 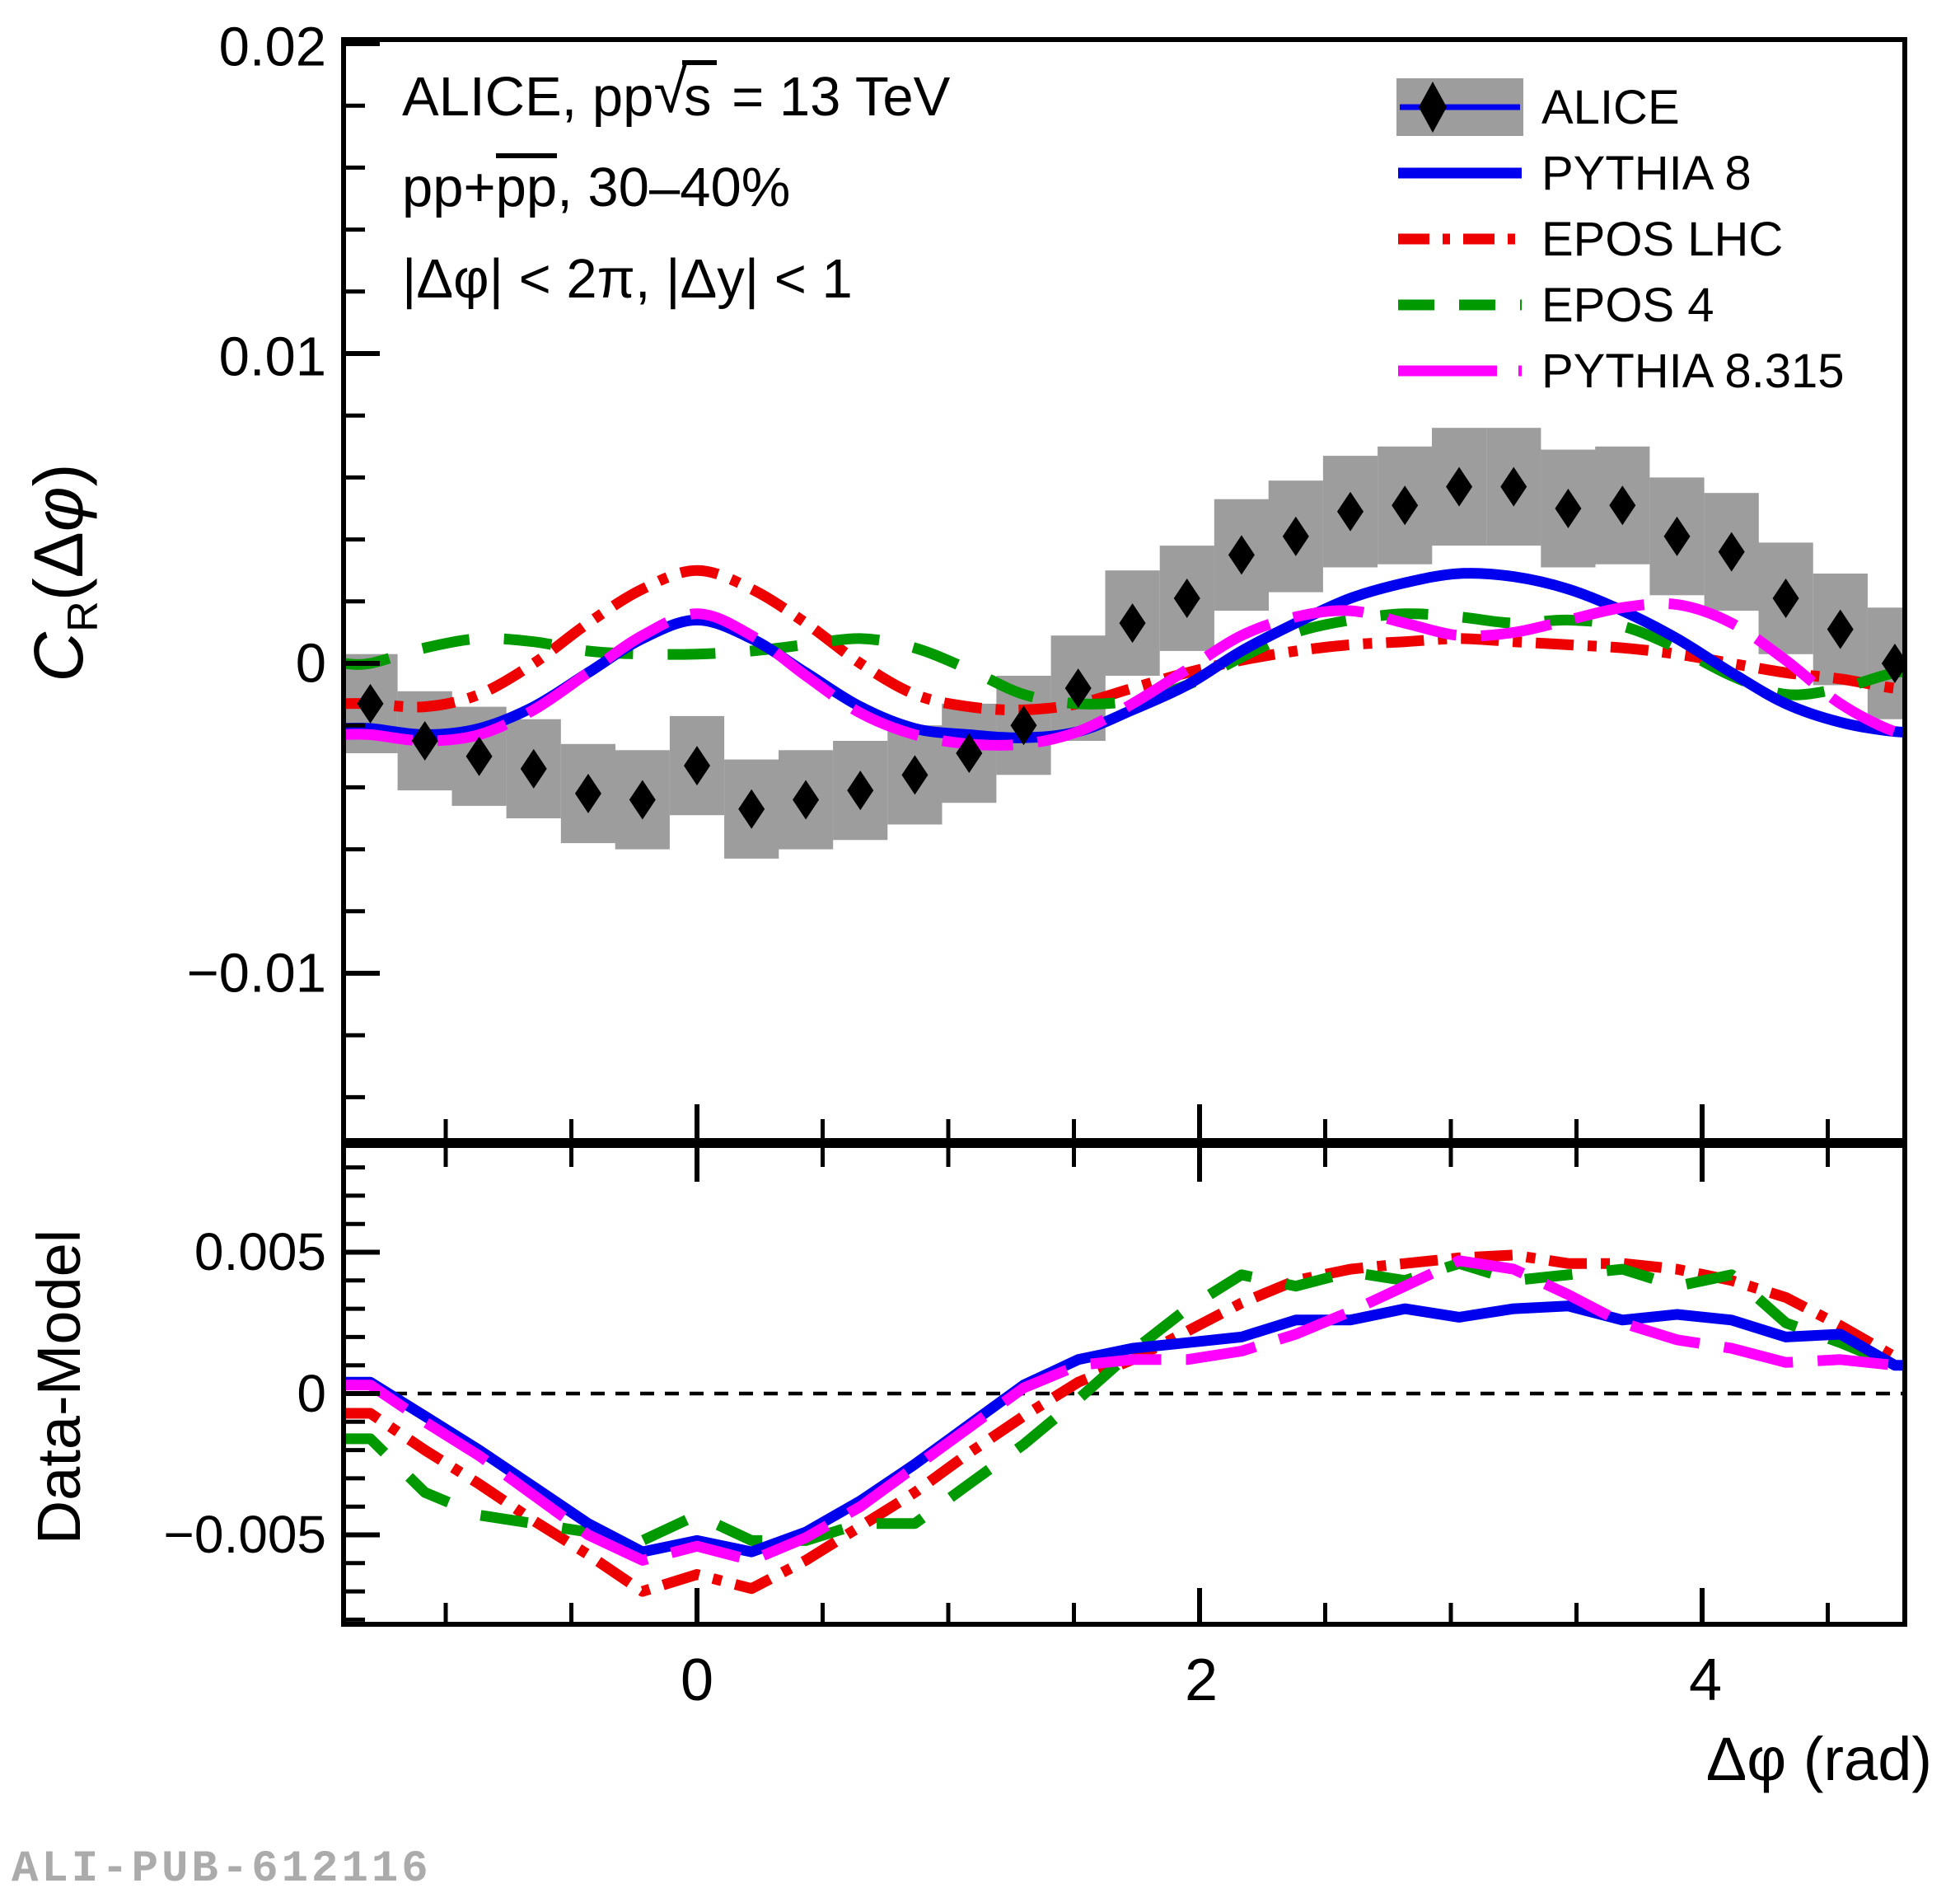 I want to click on xtick-label: 0, so click(x=697, y=1680).